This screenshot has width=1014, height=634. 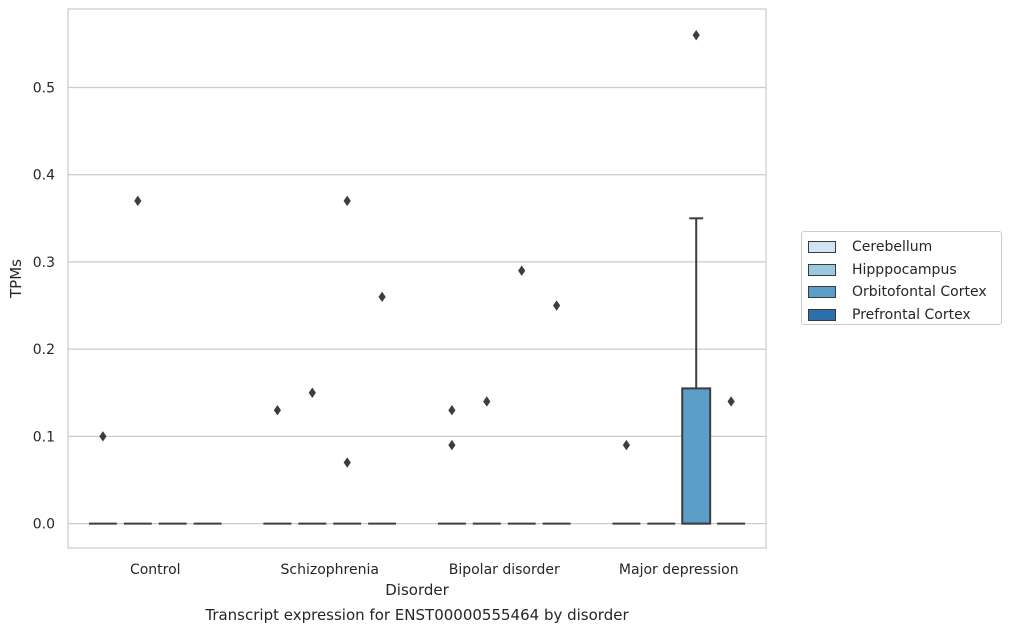 I want to click on box-body, so click(x=696, y=456).